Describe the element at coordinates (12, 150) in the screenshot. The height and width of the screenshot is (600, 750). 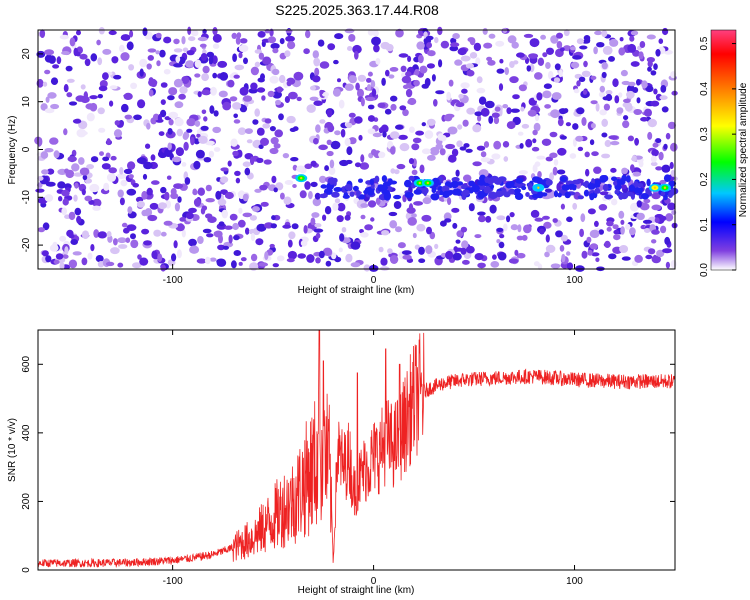
I see `spectrogram-y-label: Frequency (Hz)` at that location.